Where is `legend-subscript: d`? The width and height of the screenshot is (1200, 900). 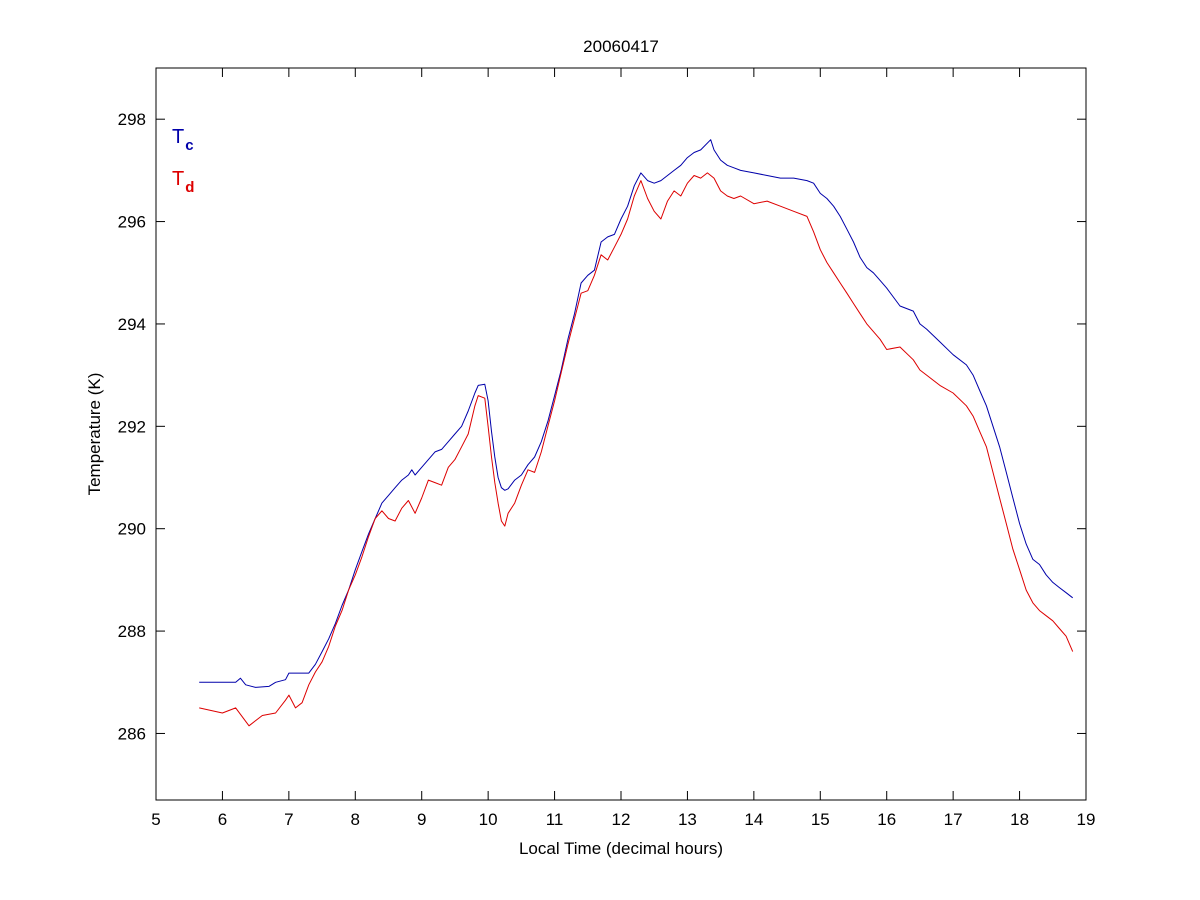
legend-subscript: d is located at coordinates (189, 187).